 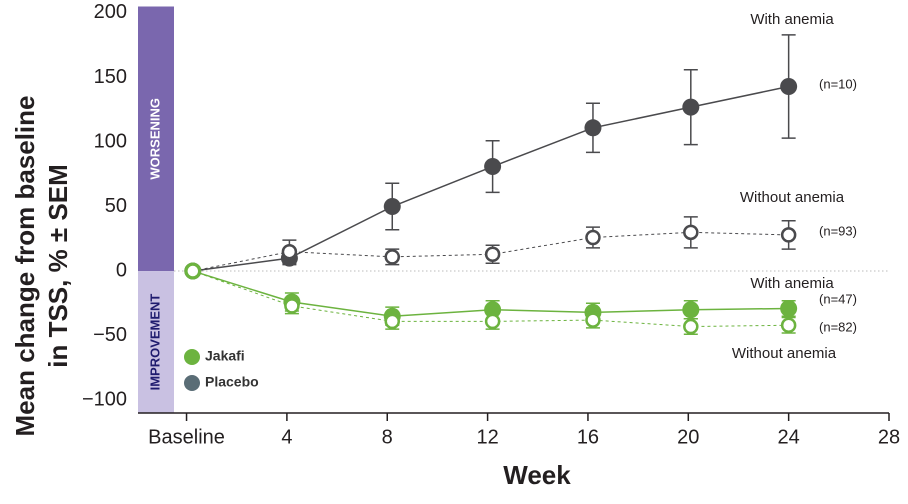 What do you see at coordinates (838, 326) in the screenshot?
I see `n-label: (n=82)` at bounding box center [838, 326].